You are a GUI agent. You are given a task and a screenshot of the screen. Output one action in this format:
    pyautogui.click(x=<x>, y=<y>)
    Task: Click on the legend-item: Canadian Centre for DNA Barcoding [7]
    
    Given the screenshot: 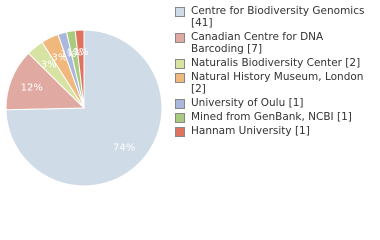 What is the action you would take?
    pyautogui.click(x=275, y=43)
    